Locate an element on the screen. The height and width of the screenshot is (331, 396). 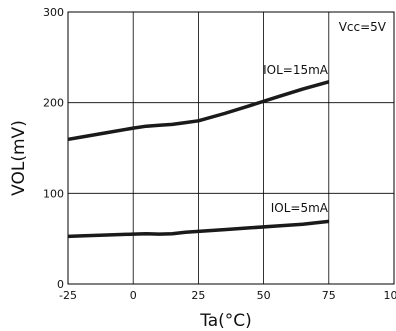
y-tick-label: 0 is located at coordinates (60, 284).